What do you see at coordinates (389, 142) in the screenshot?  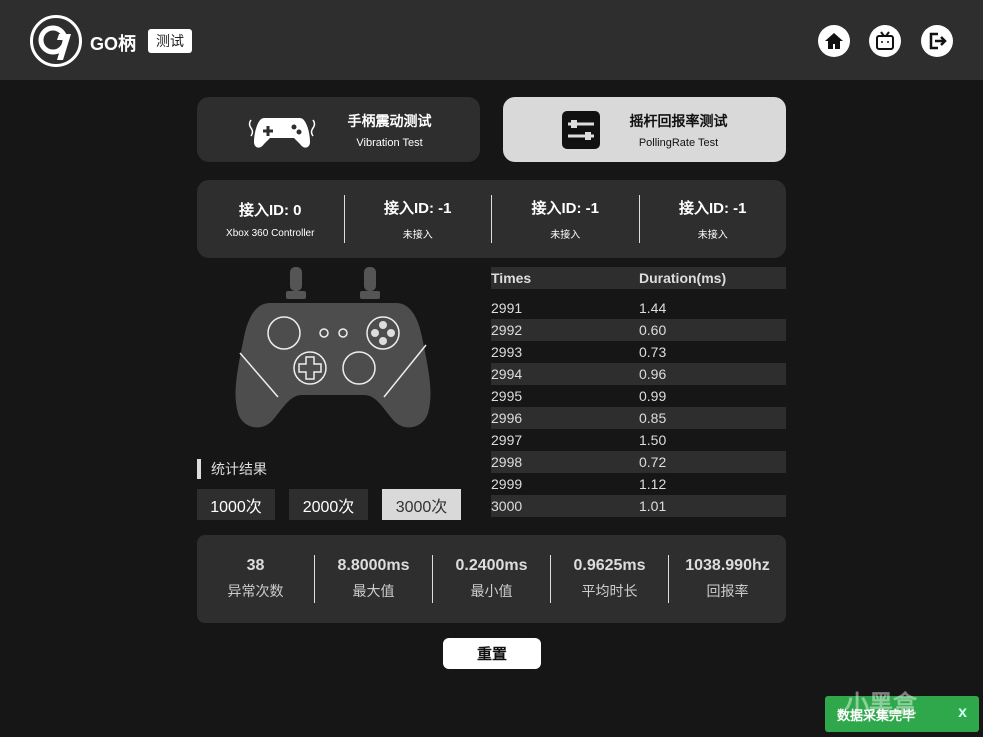 I see `mode-subtitle: Vibration Test` at bounding box center [389, 142].